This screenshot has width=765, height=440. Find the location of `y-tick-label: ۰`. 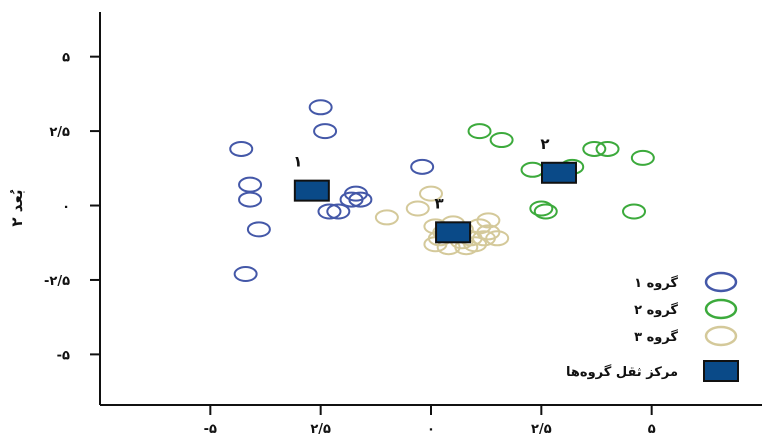

y-tick-label: ۰ is located at coordinates (66, 207).